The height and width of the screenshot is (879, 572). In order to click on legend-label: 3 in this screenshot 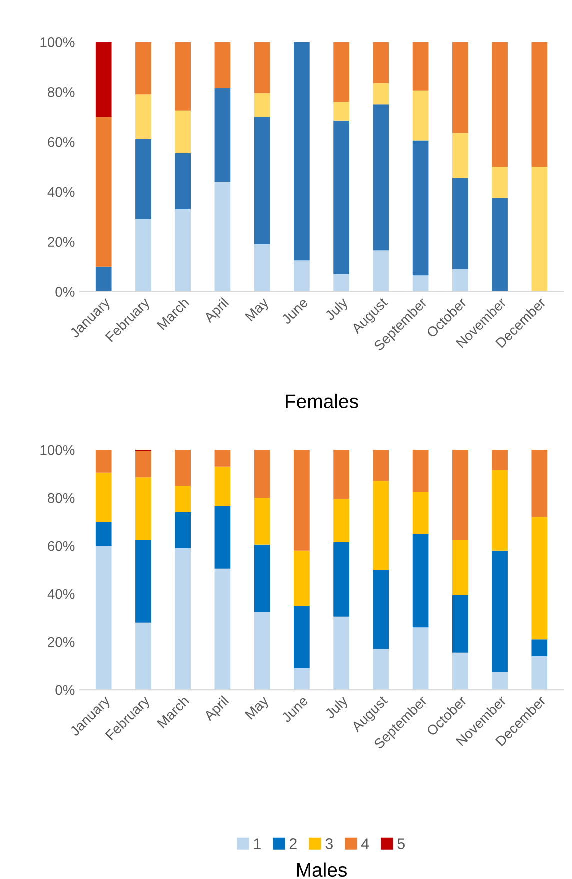, I will do `click(329, 844)`.